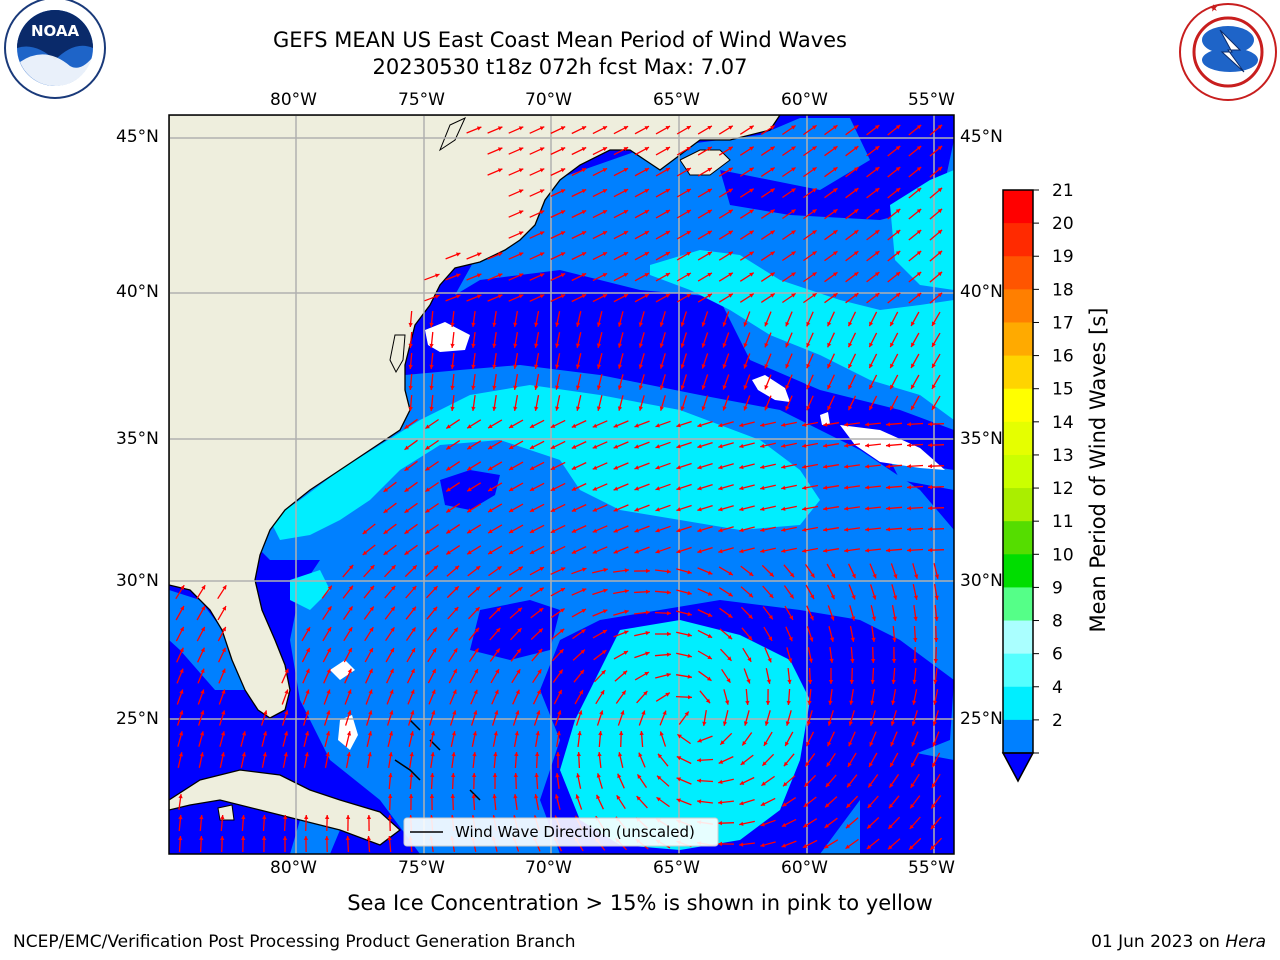 The width and height of the screenshot is (1280, 960). I want to click on lon-tick-bottom: 60°W, so click(804, 868).